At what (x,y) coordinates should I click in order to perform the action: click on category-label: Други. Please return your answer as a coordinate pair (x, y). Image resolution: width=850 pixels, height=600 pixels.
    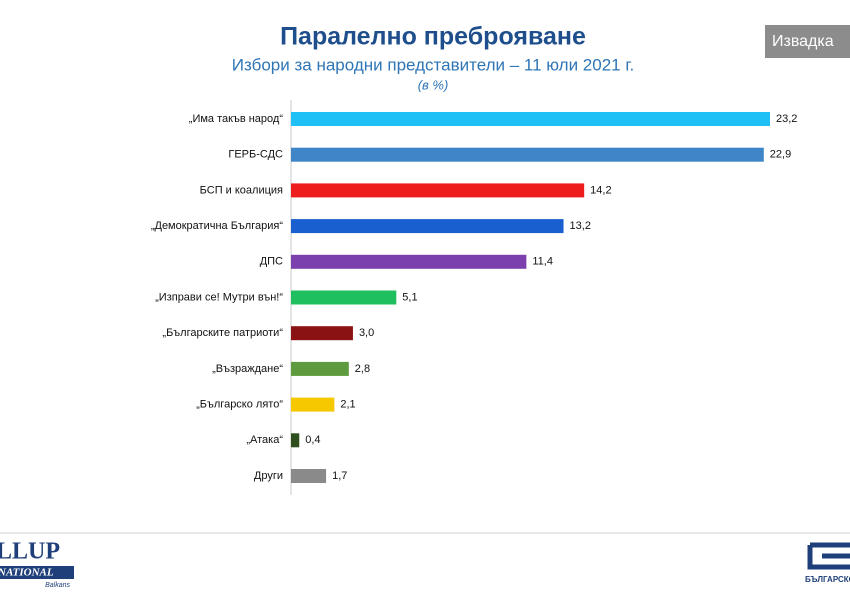
    Looking at the image, I should click on (268, 476).